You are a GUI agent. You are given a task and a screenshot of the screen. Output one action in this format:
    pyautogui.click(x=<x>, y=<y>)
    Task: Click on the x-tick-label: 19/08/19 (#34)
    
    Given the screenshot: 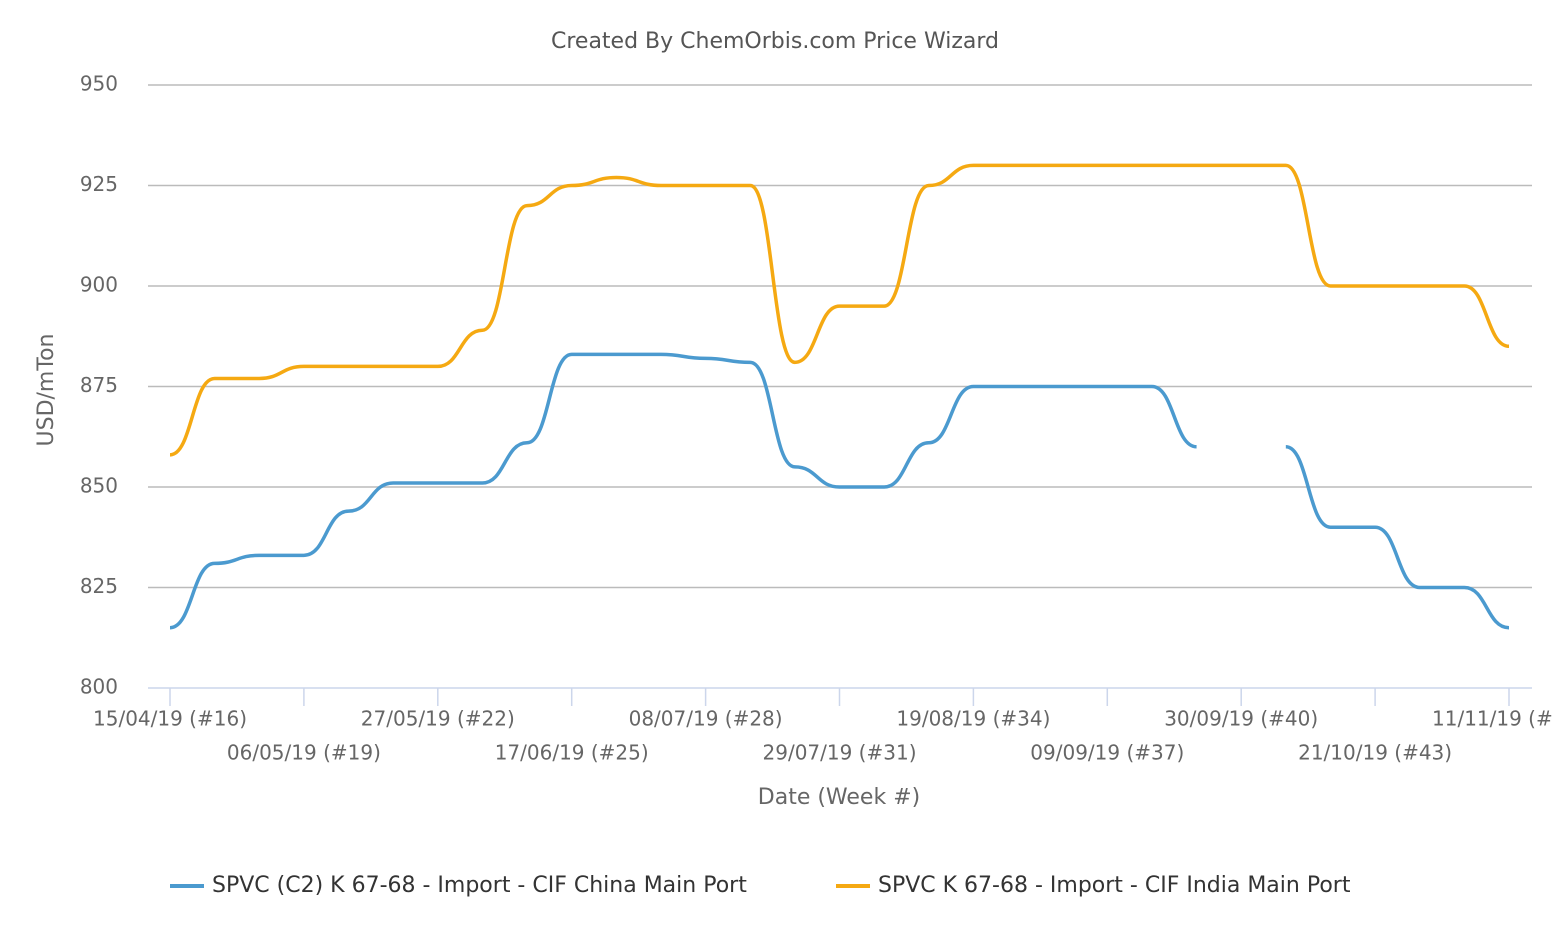 What is the action you would take?
    pyautogui.click(x=973, y=719)
    